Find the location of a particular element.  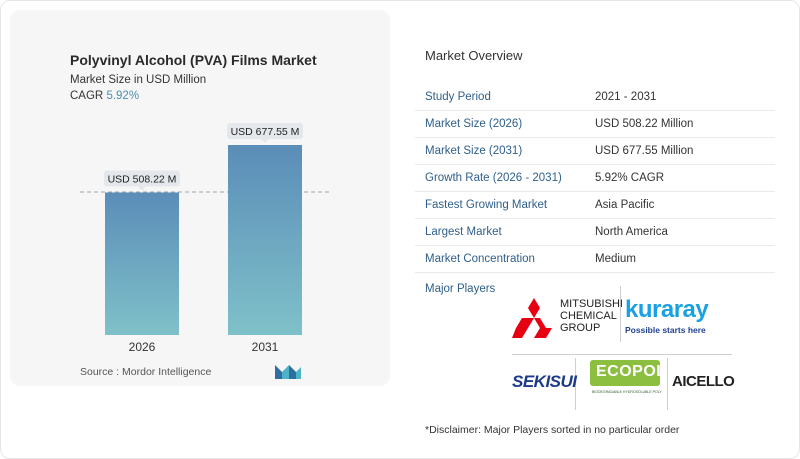

row-key: Growth Rate (2026 - 2031) is located at coordinates (493, 178).